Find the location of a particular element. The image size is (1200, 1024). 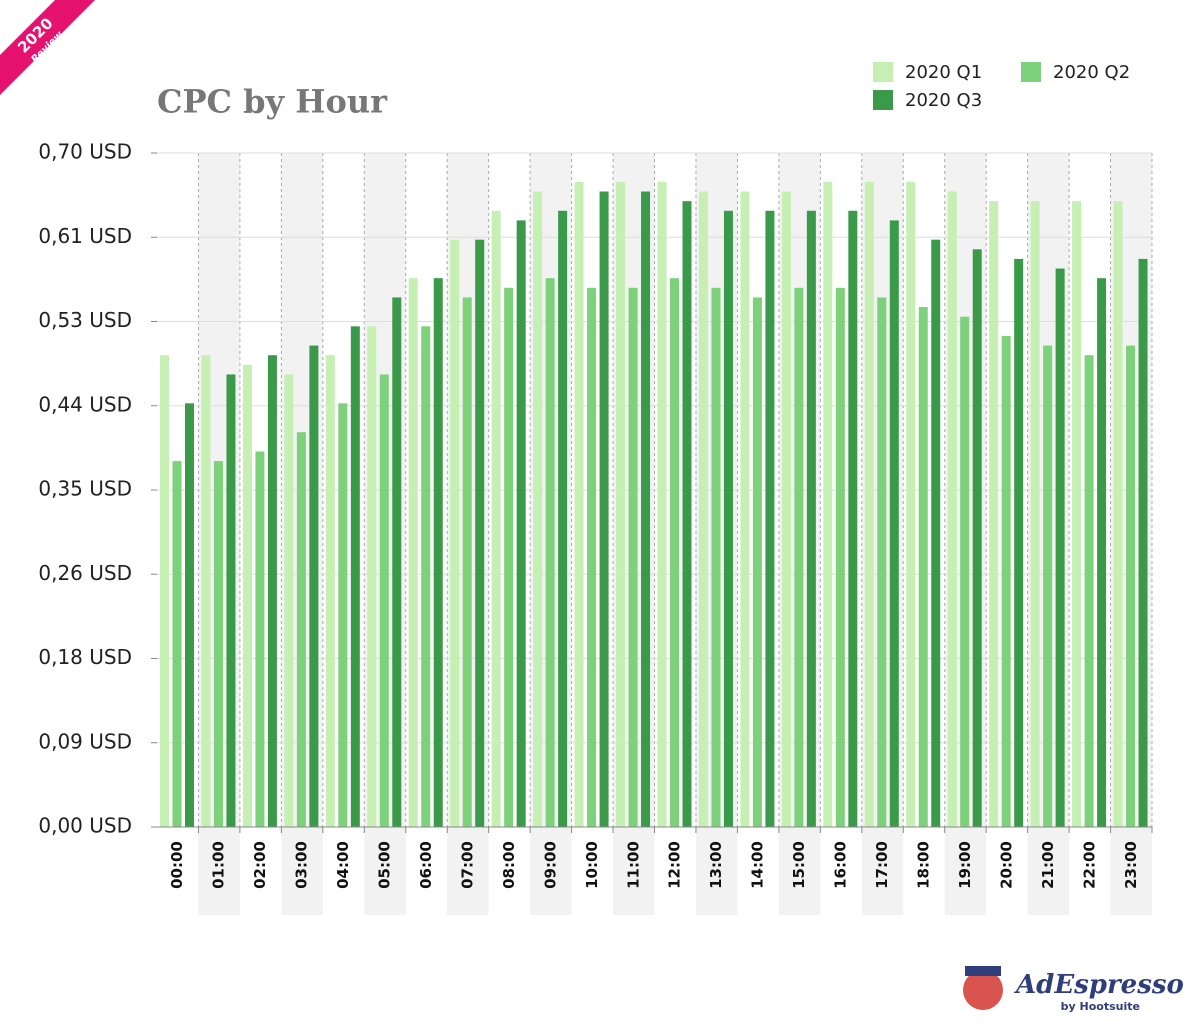

y-tick-label: 0,09 USD is located at coordinates (85, 741).